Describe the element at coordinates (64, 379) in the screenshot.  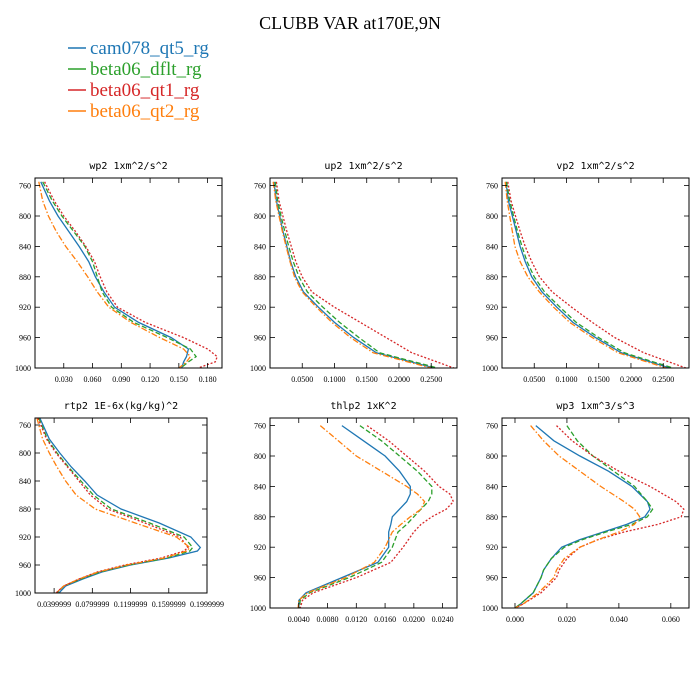
I see `x-tick-label: 0.030` at that location.